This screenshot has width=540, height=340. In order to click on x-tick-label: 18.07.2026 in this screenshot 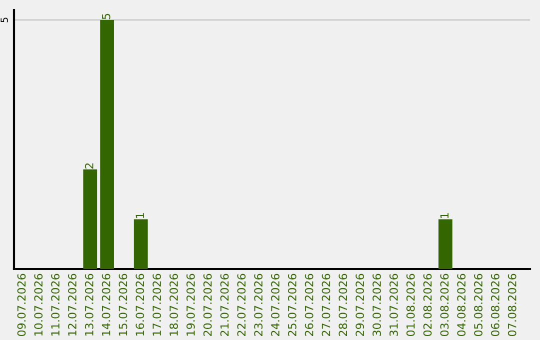, I will do `click(174, 305)`.